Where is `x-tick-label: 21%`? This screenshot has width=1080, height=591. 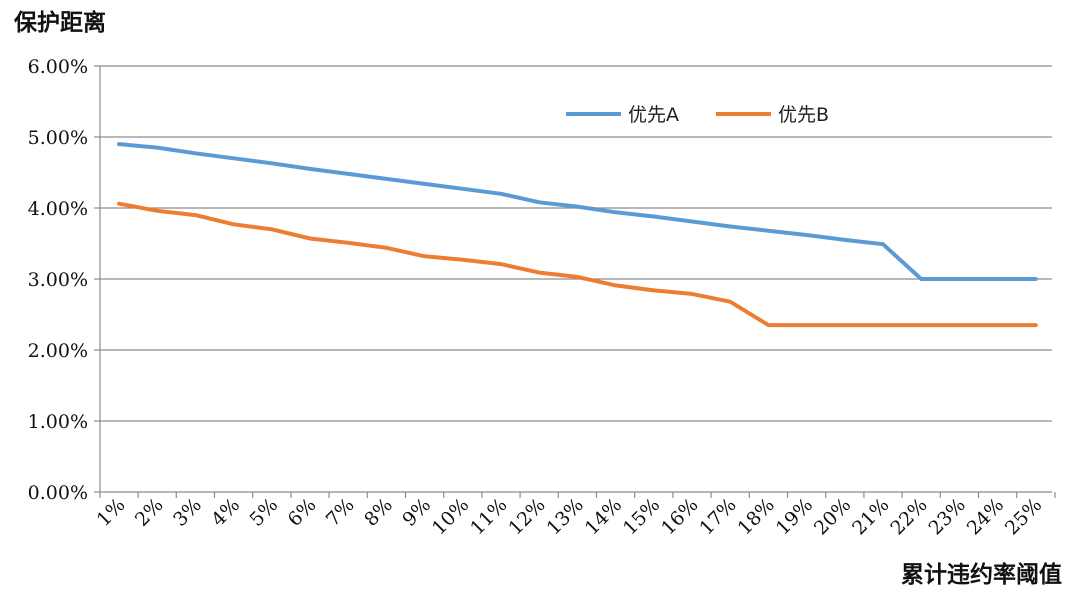 x-tick-label: 21% is located at coordinates (870, 516).